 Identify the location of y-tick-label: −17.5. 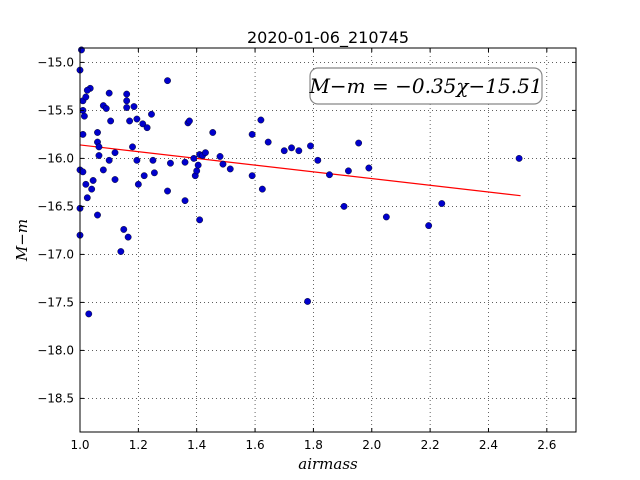
(55, 302).